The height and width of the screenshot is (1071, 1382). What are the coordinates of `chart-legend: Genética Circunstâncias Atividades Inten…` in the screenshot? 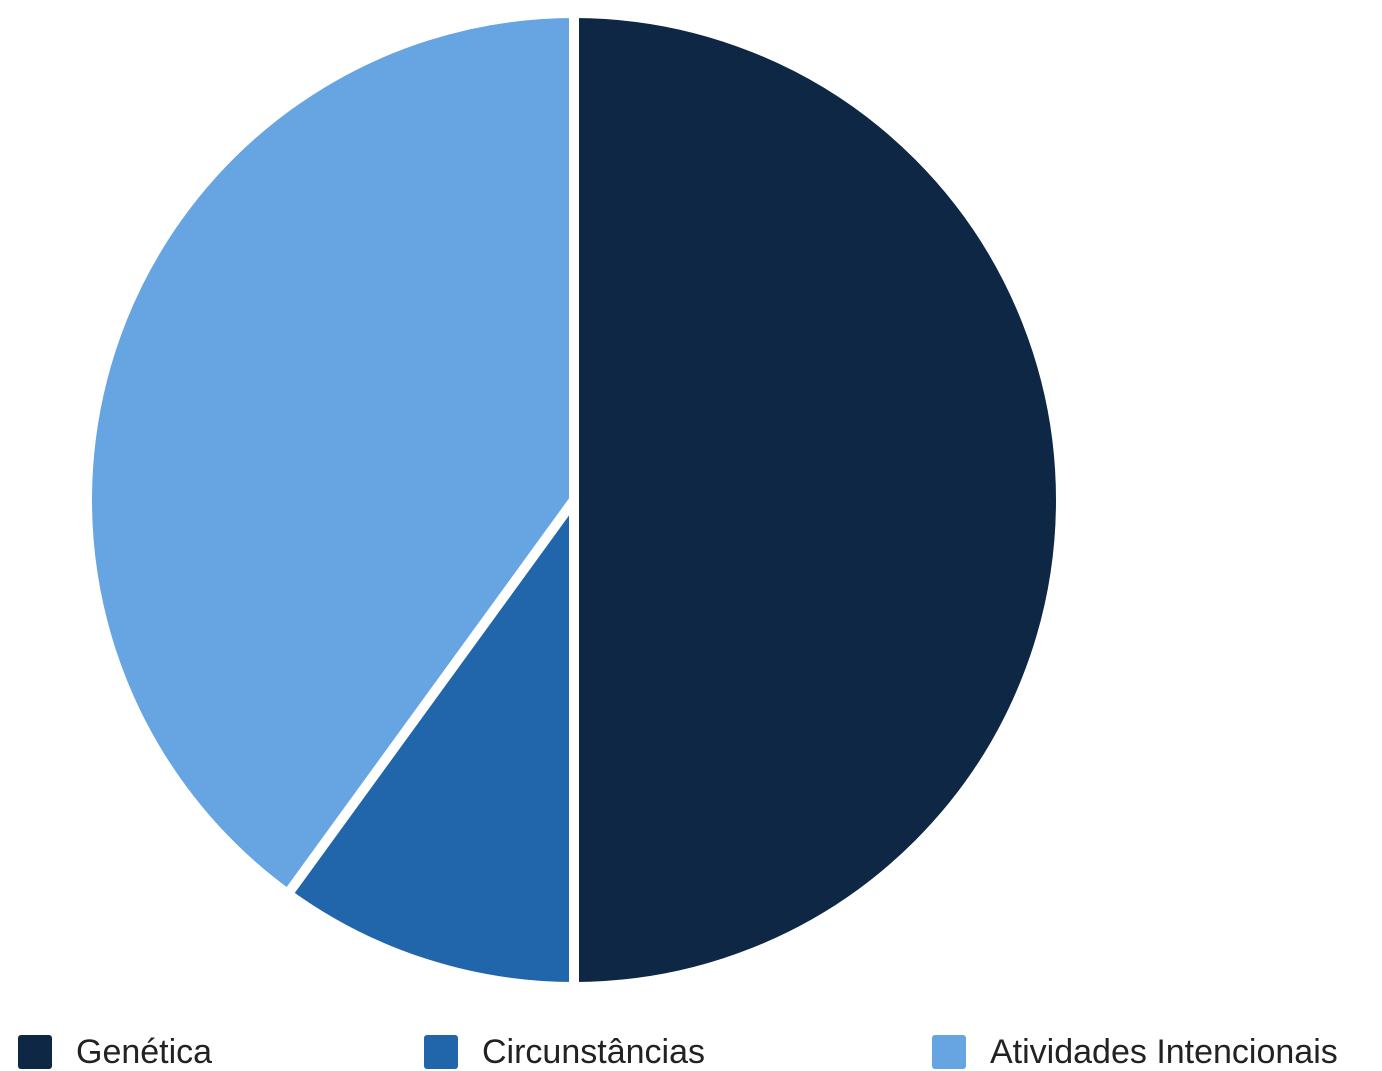 It's located at (691, 1052).